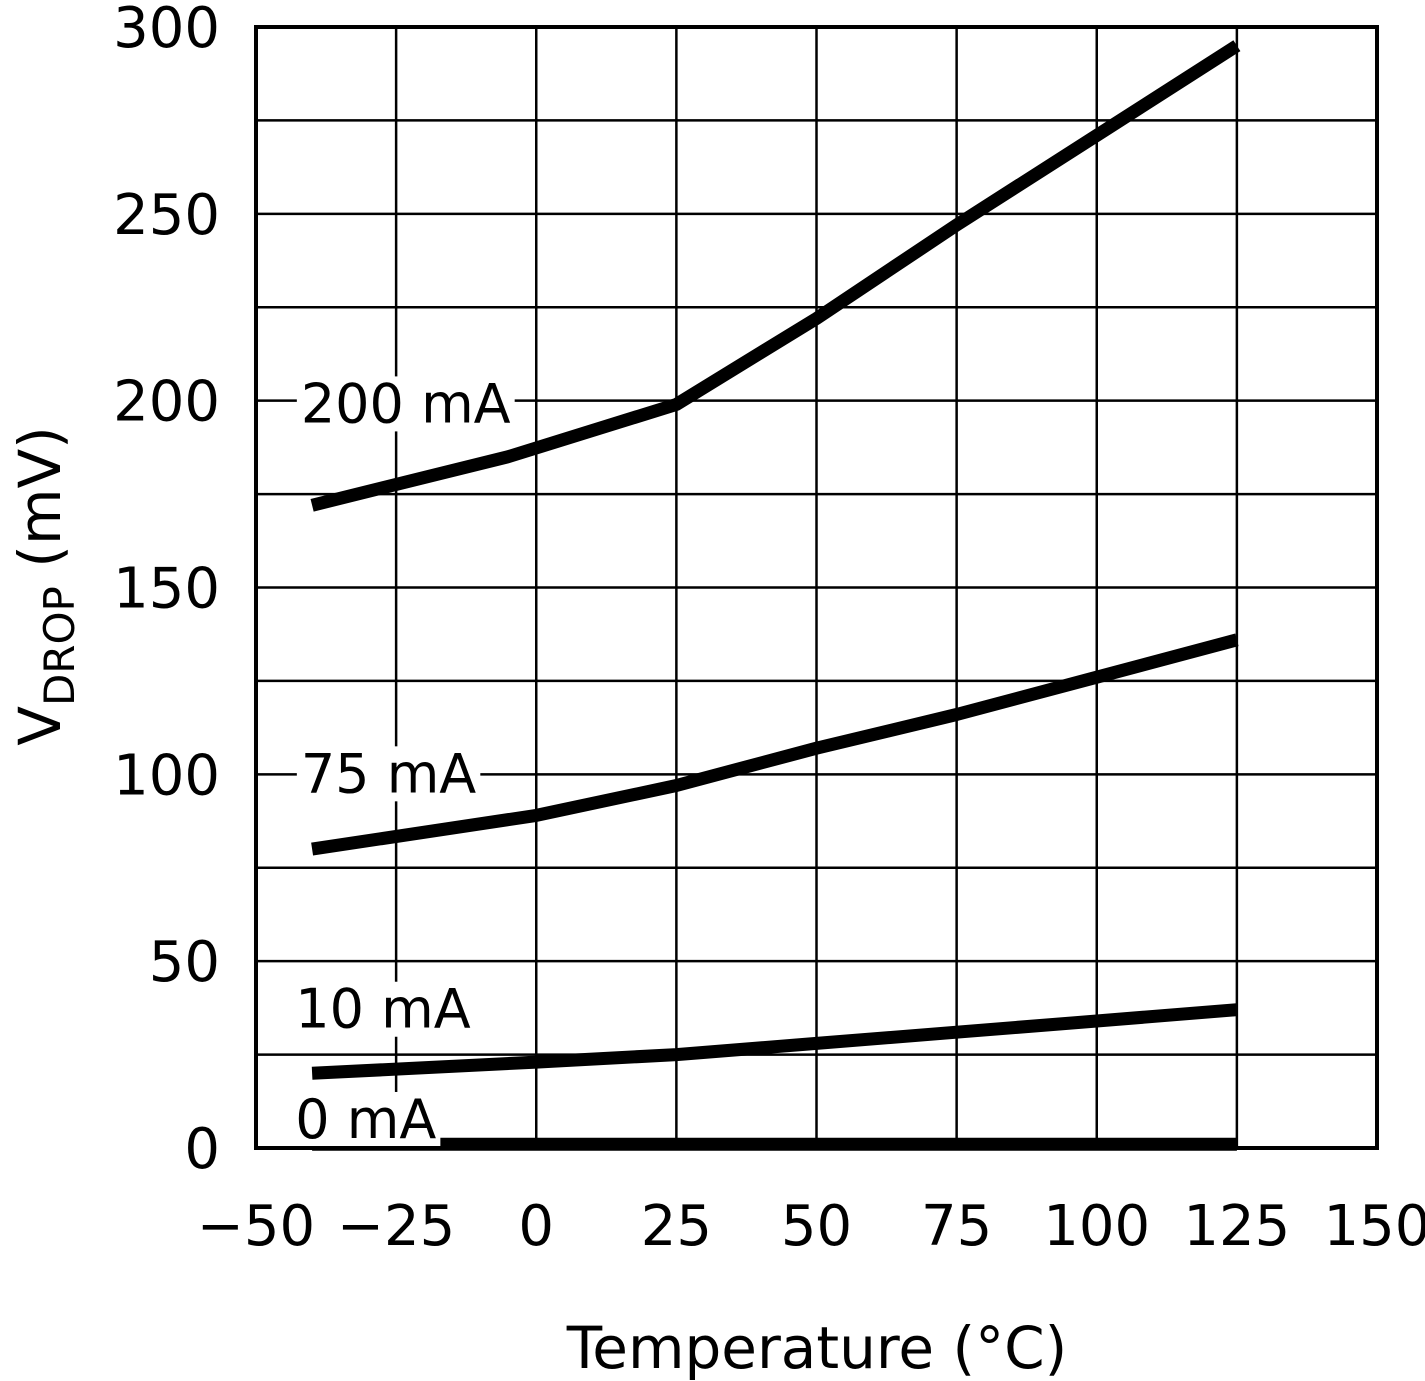 The image size is (1425, 1381). What do you see at coordinates (1374, 1226) in the screenshot?
I see `x-tick-label: 150` at bounding box center [1374, 1226].